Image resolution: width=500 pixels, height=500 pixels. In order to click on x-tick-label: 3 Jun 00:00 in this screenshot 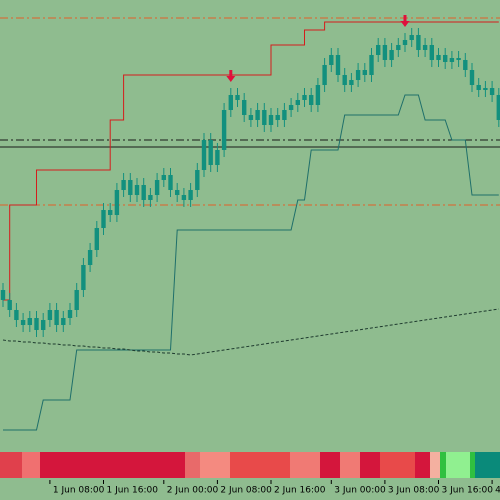, I will do `click(360, 491)`.